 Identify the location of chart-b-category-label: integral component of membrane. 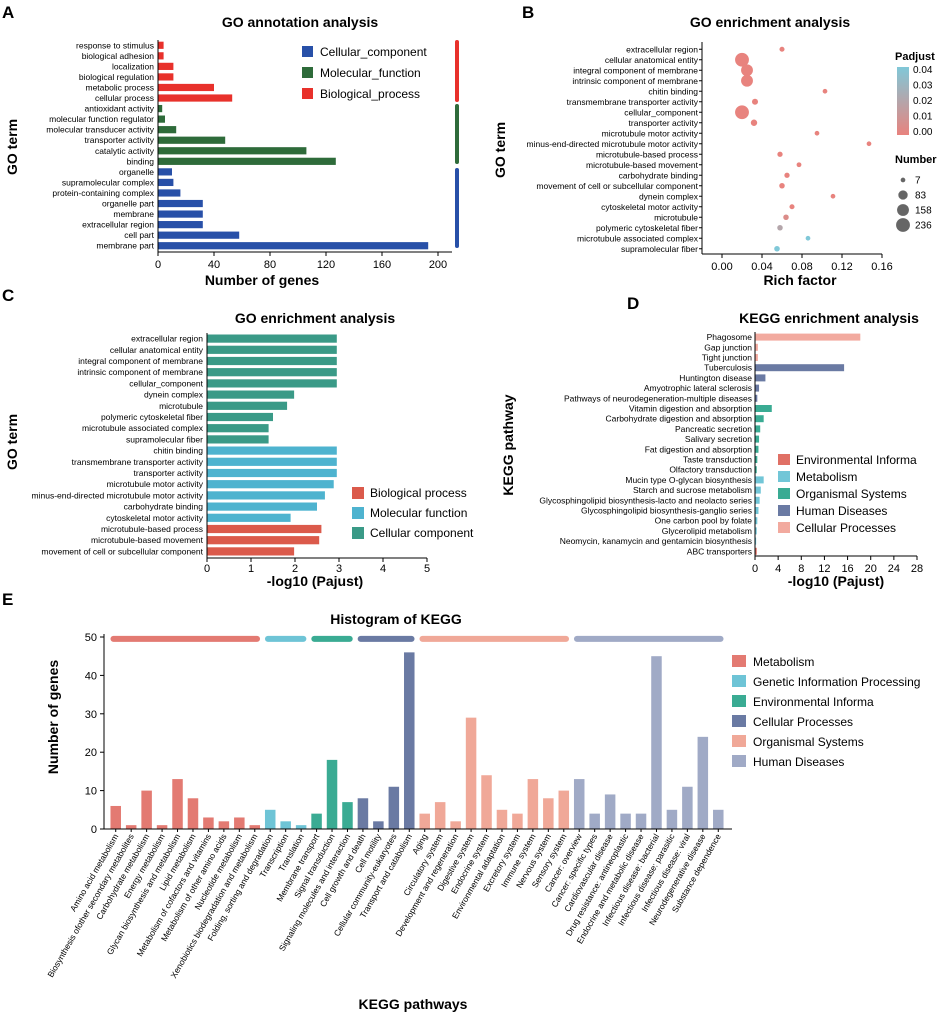
(635, 70).